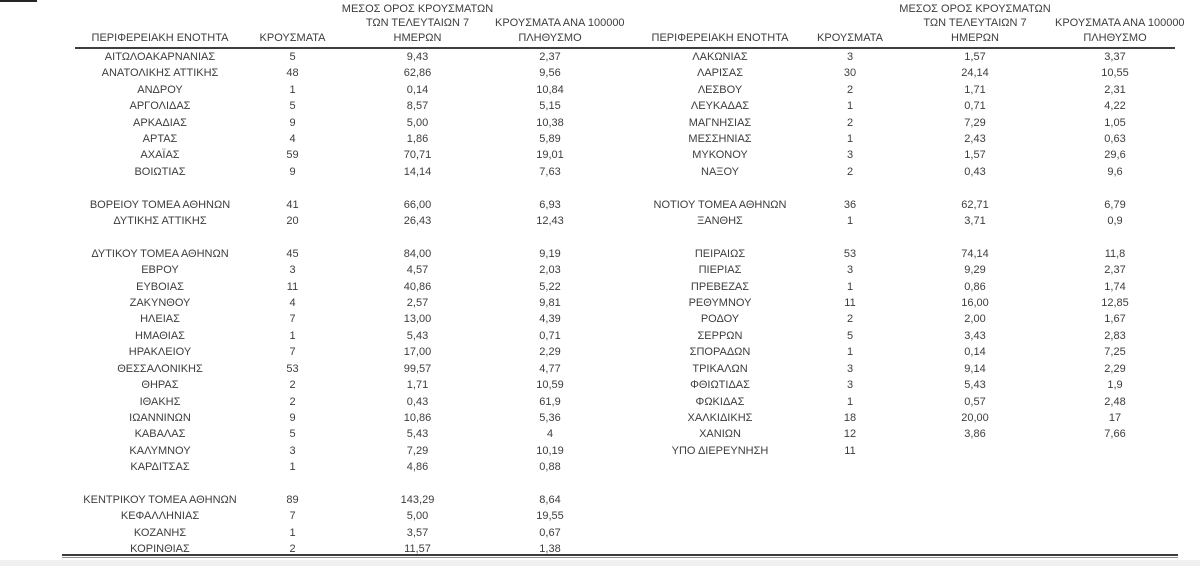 The height and width of the screenshot is (566, 1200). I want to click on avg7-cell-left: 0,43, so click(417, 401).